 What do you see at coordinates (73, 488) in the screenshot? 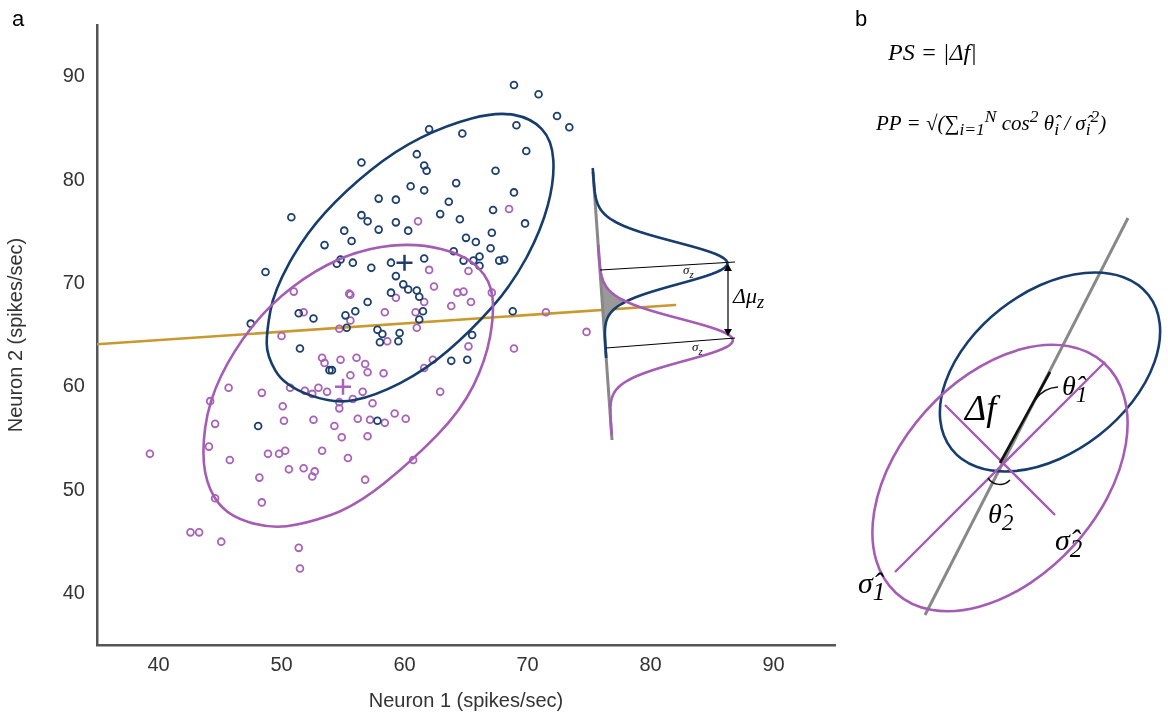
I see `y-tick-label: 50` at bounding box center [73, 488].